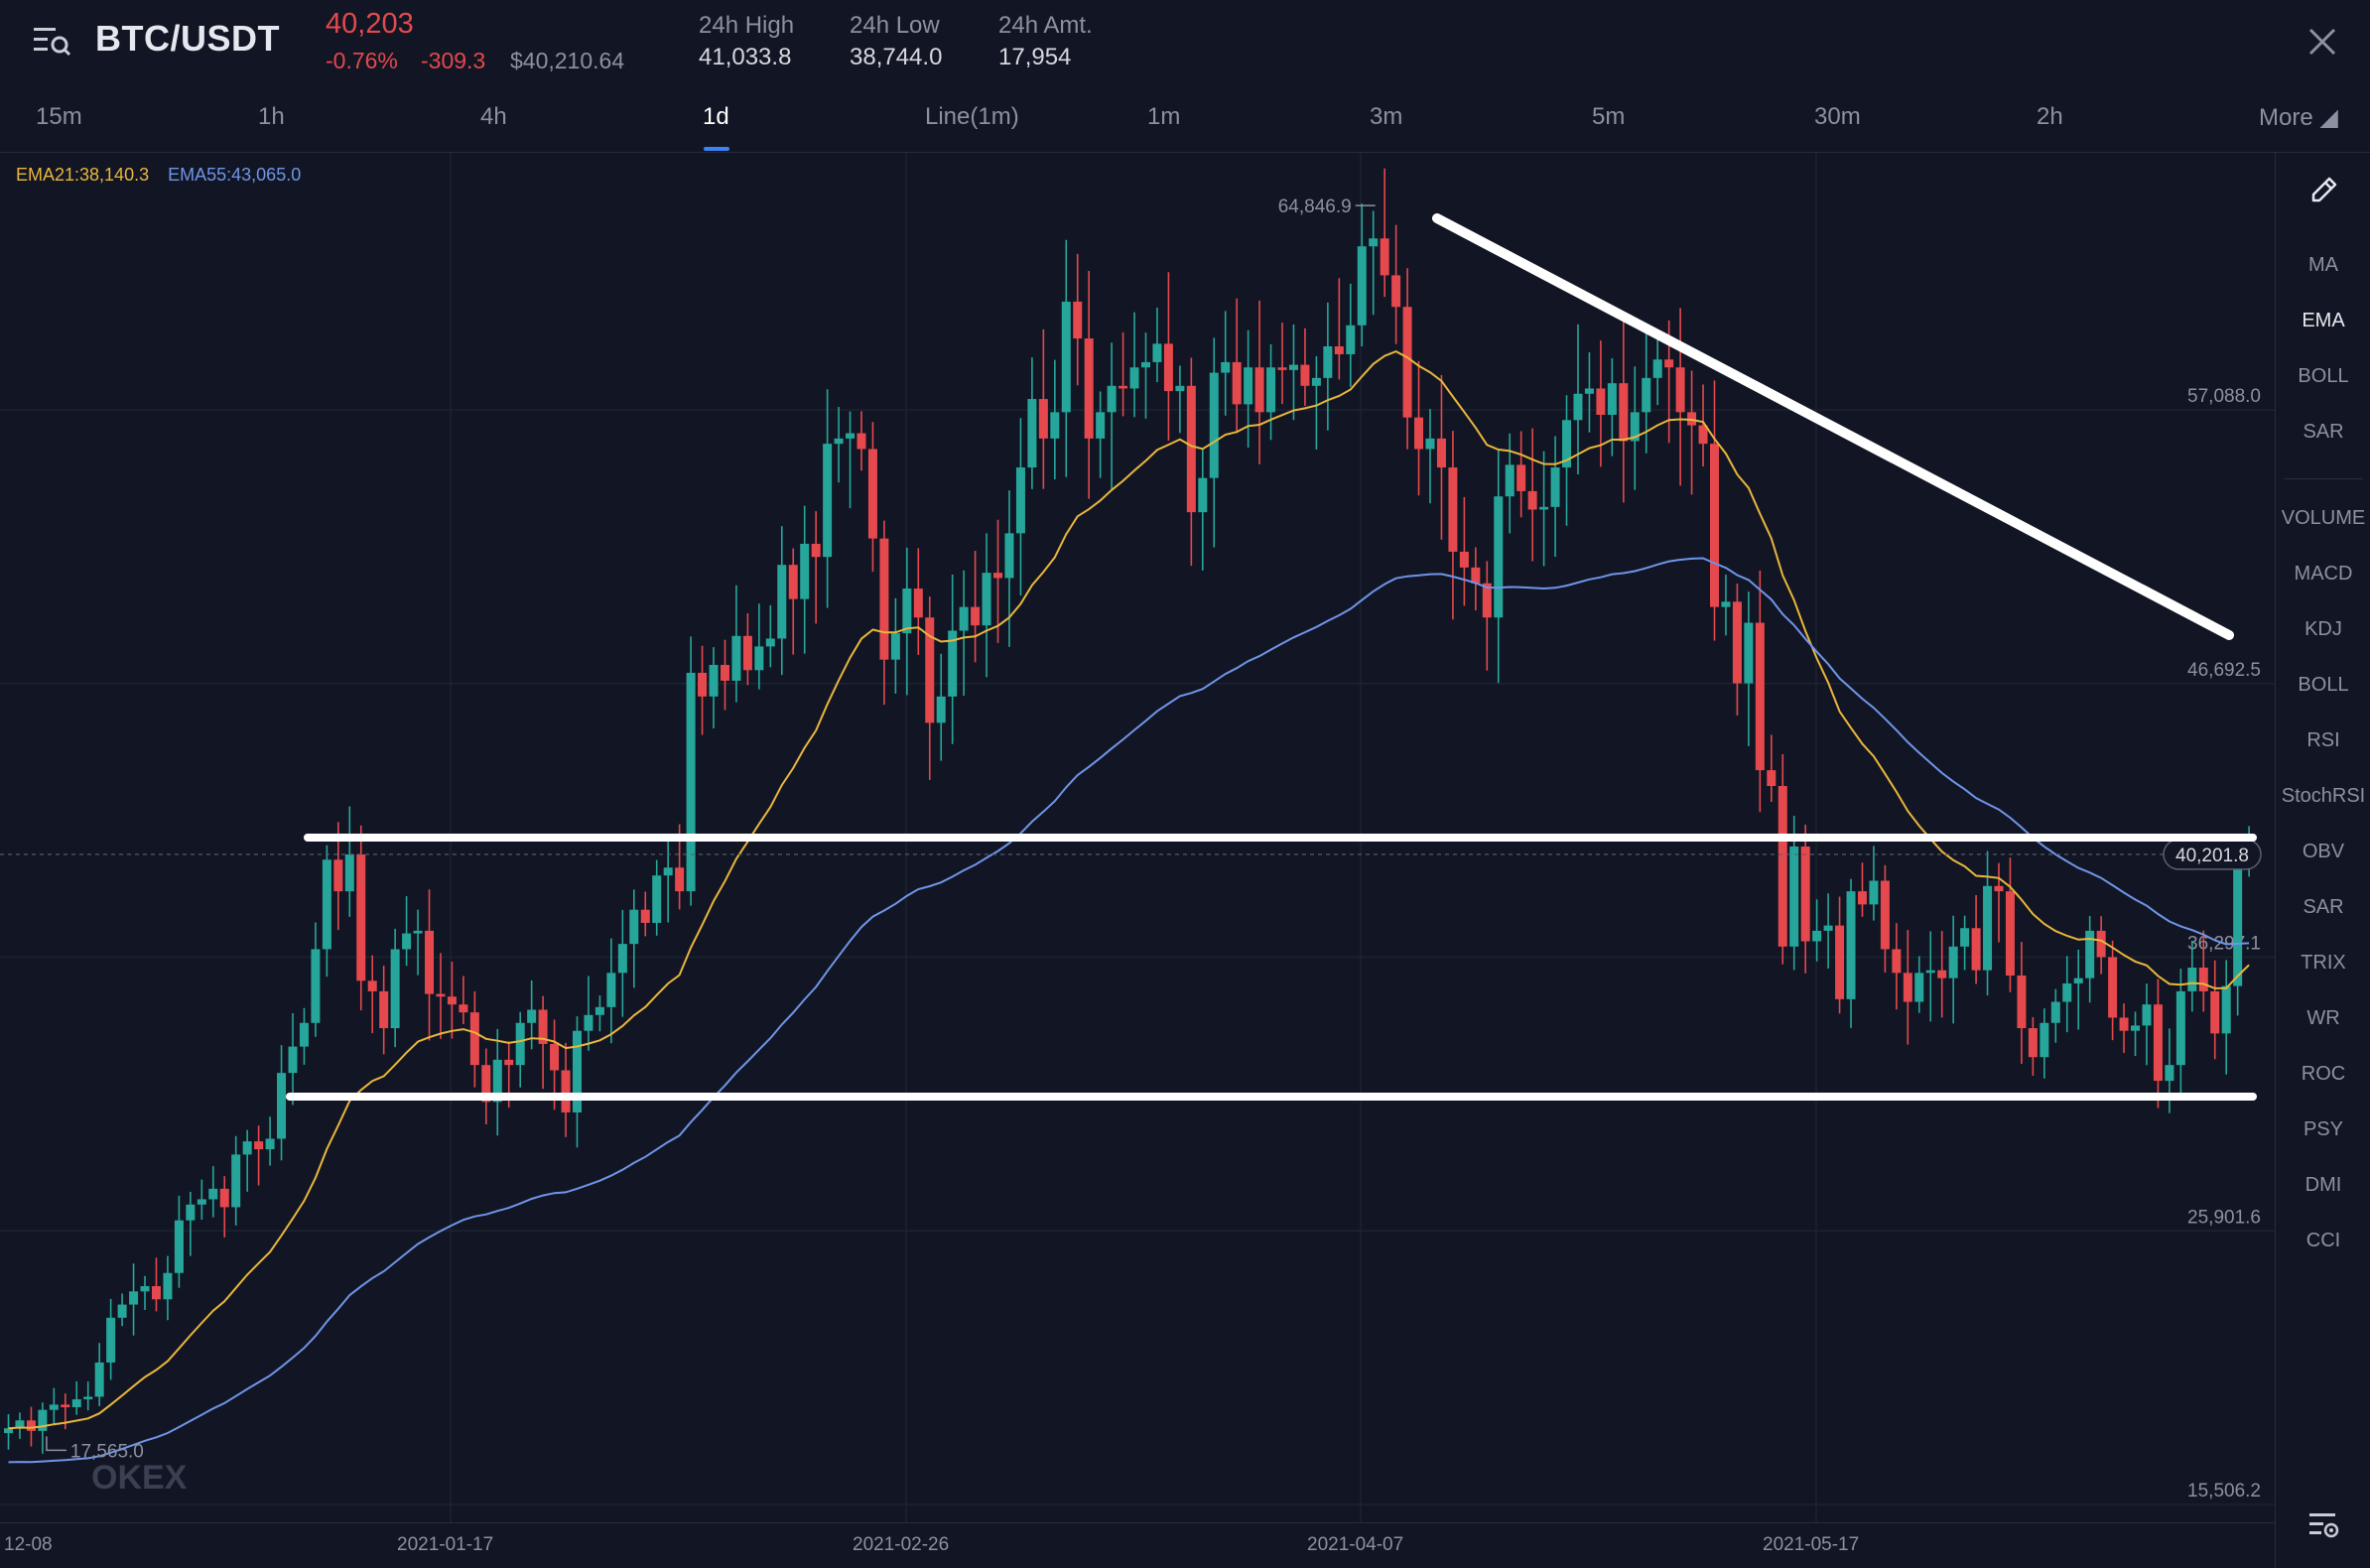  I want to click on settings-icon, so click(2323, 1524).